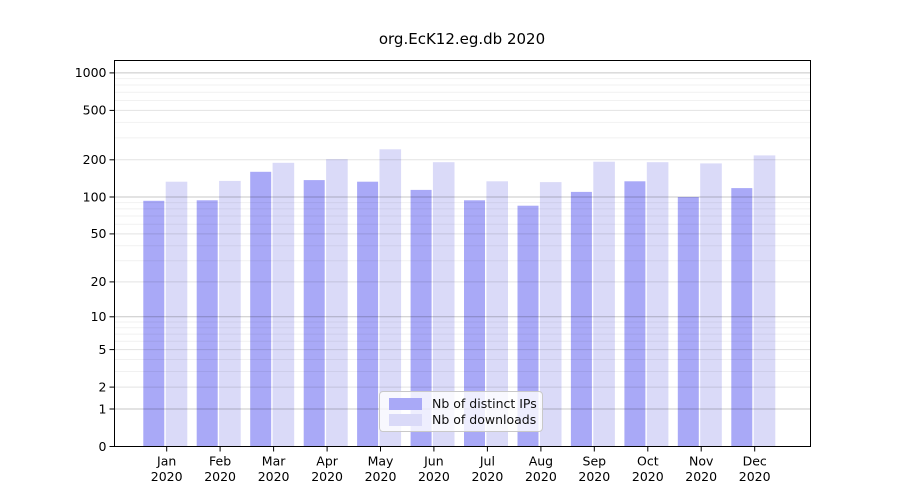  I want to click on x-tick-label-month-6: Jul, so click(487, 461).